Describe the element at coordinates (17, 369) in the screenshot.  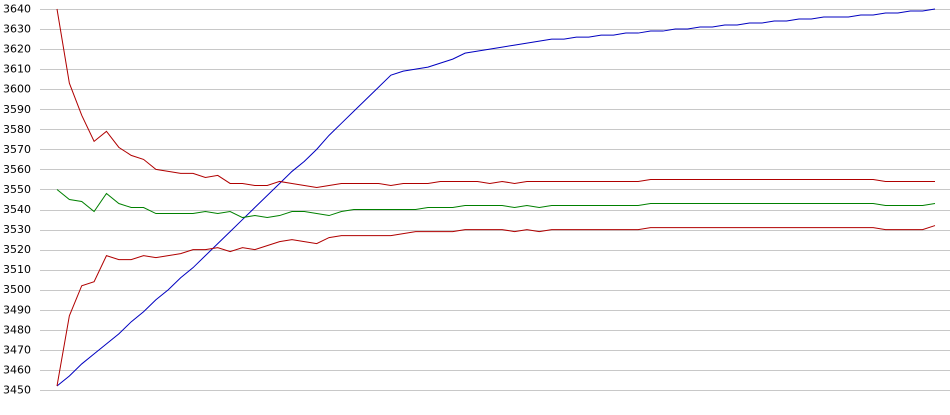
I see `y-tick-label: 3460` at that location.